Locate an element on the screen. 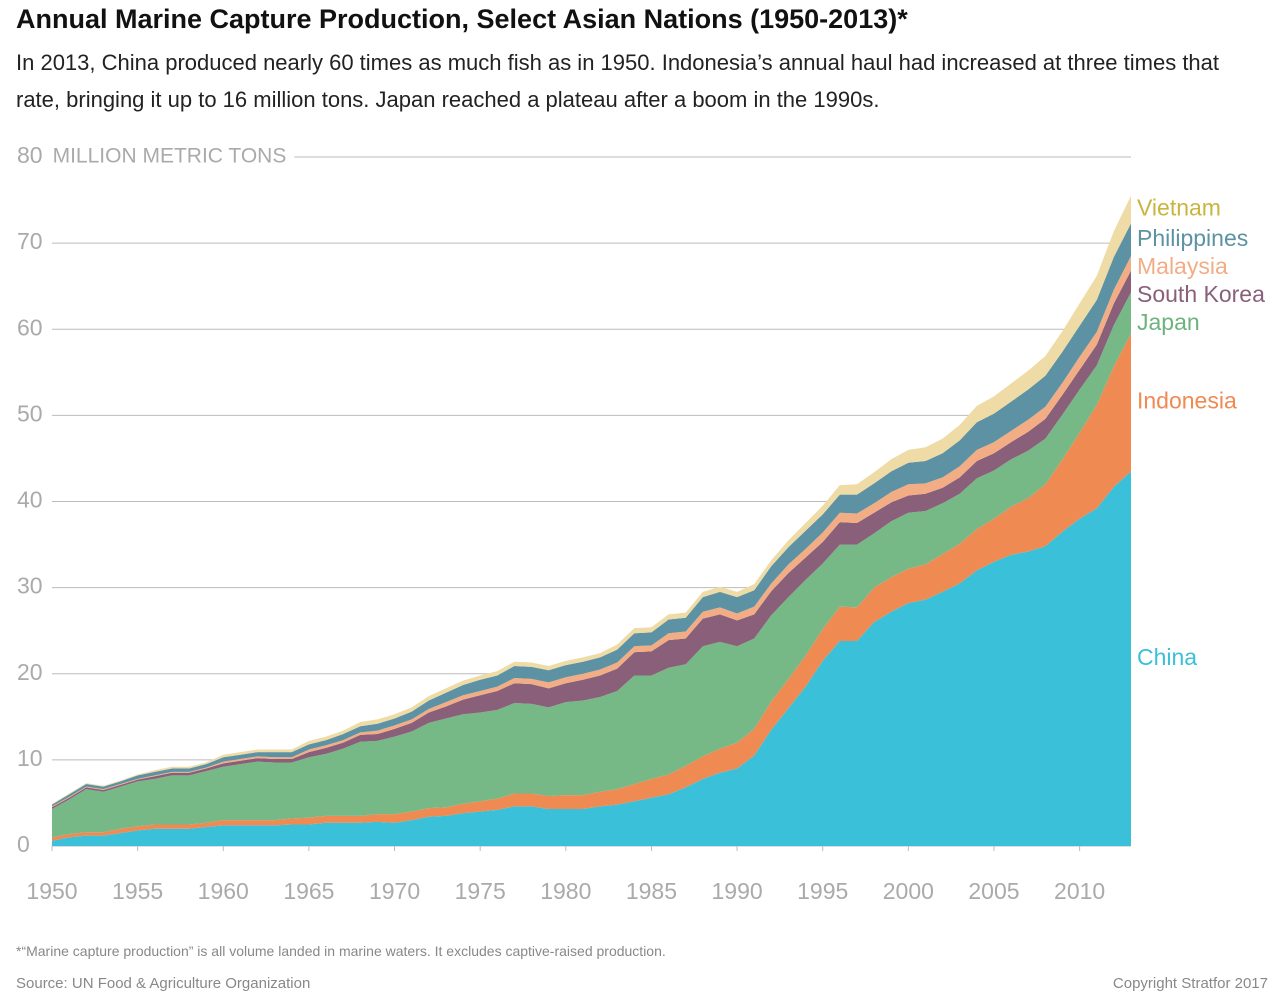 This screenshot has width=1280, height=1000. legend-label: South Korea is located at coordinates (1201, 294).